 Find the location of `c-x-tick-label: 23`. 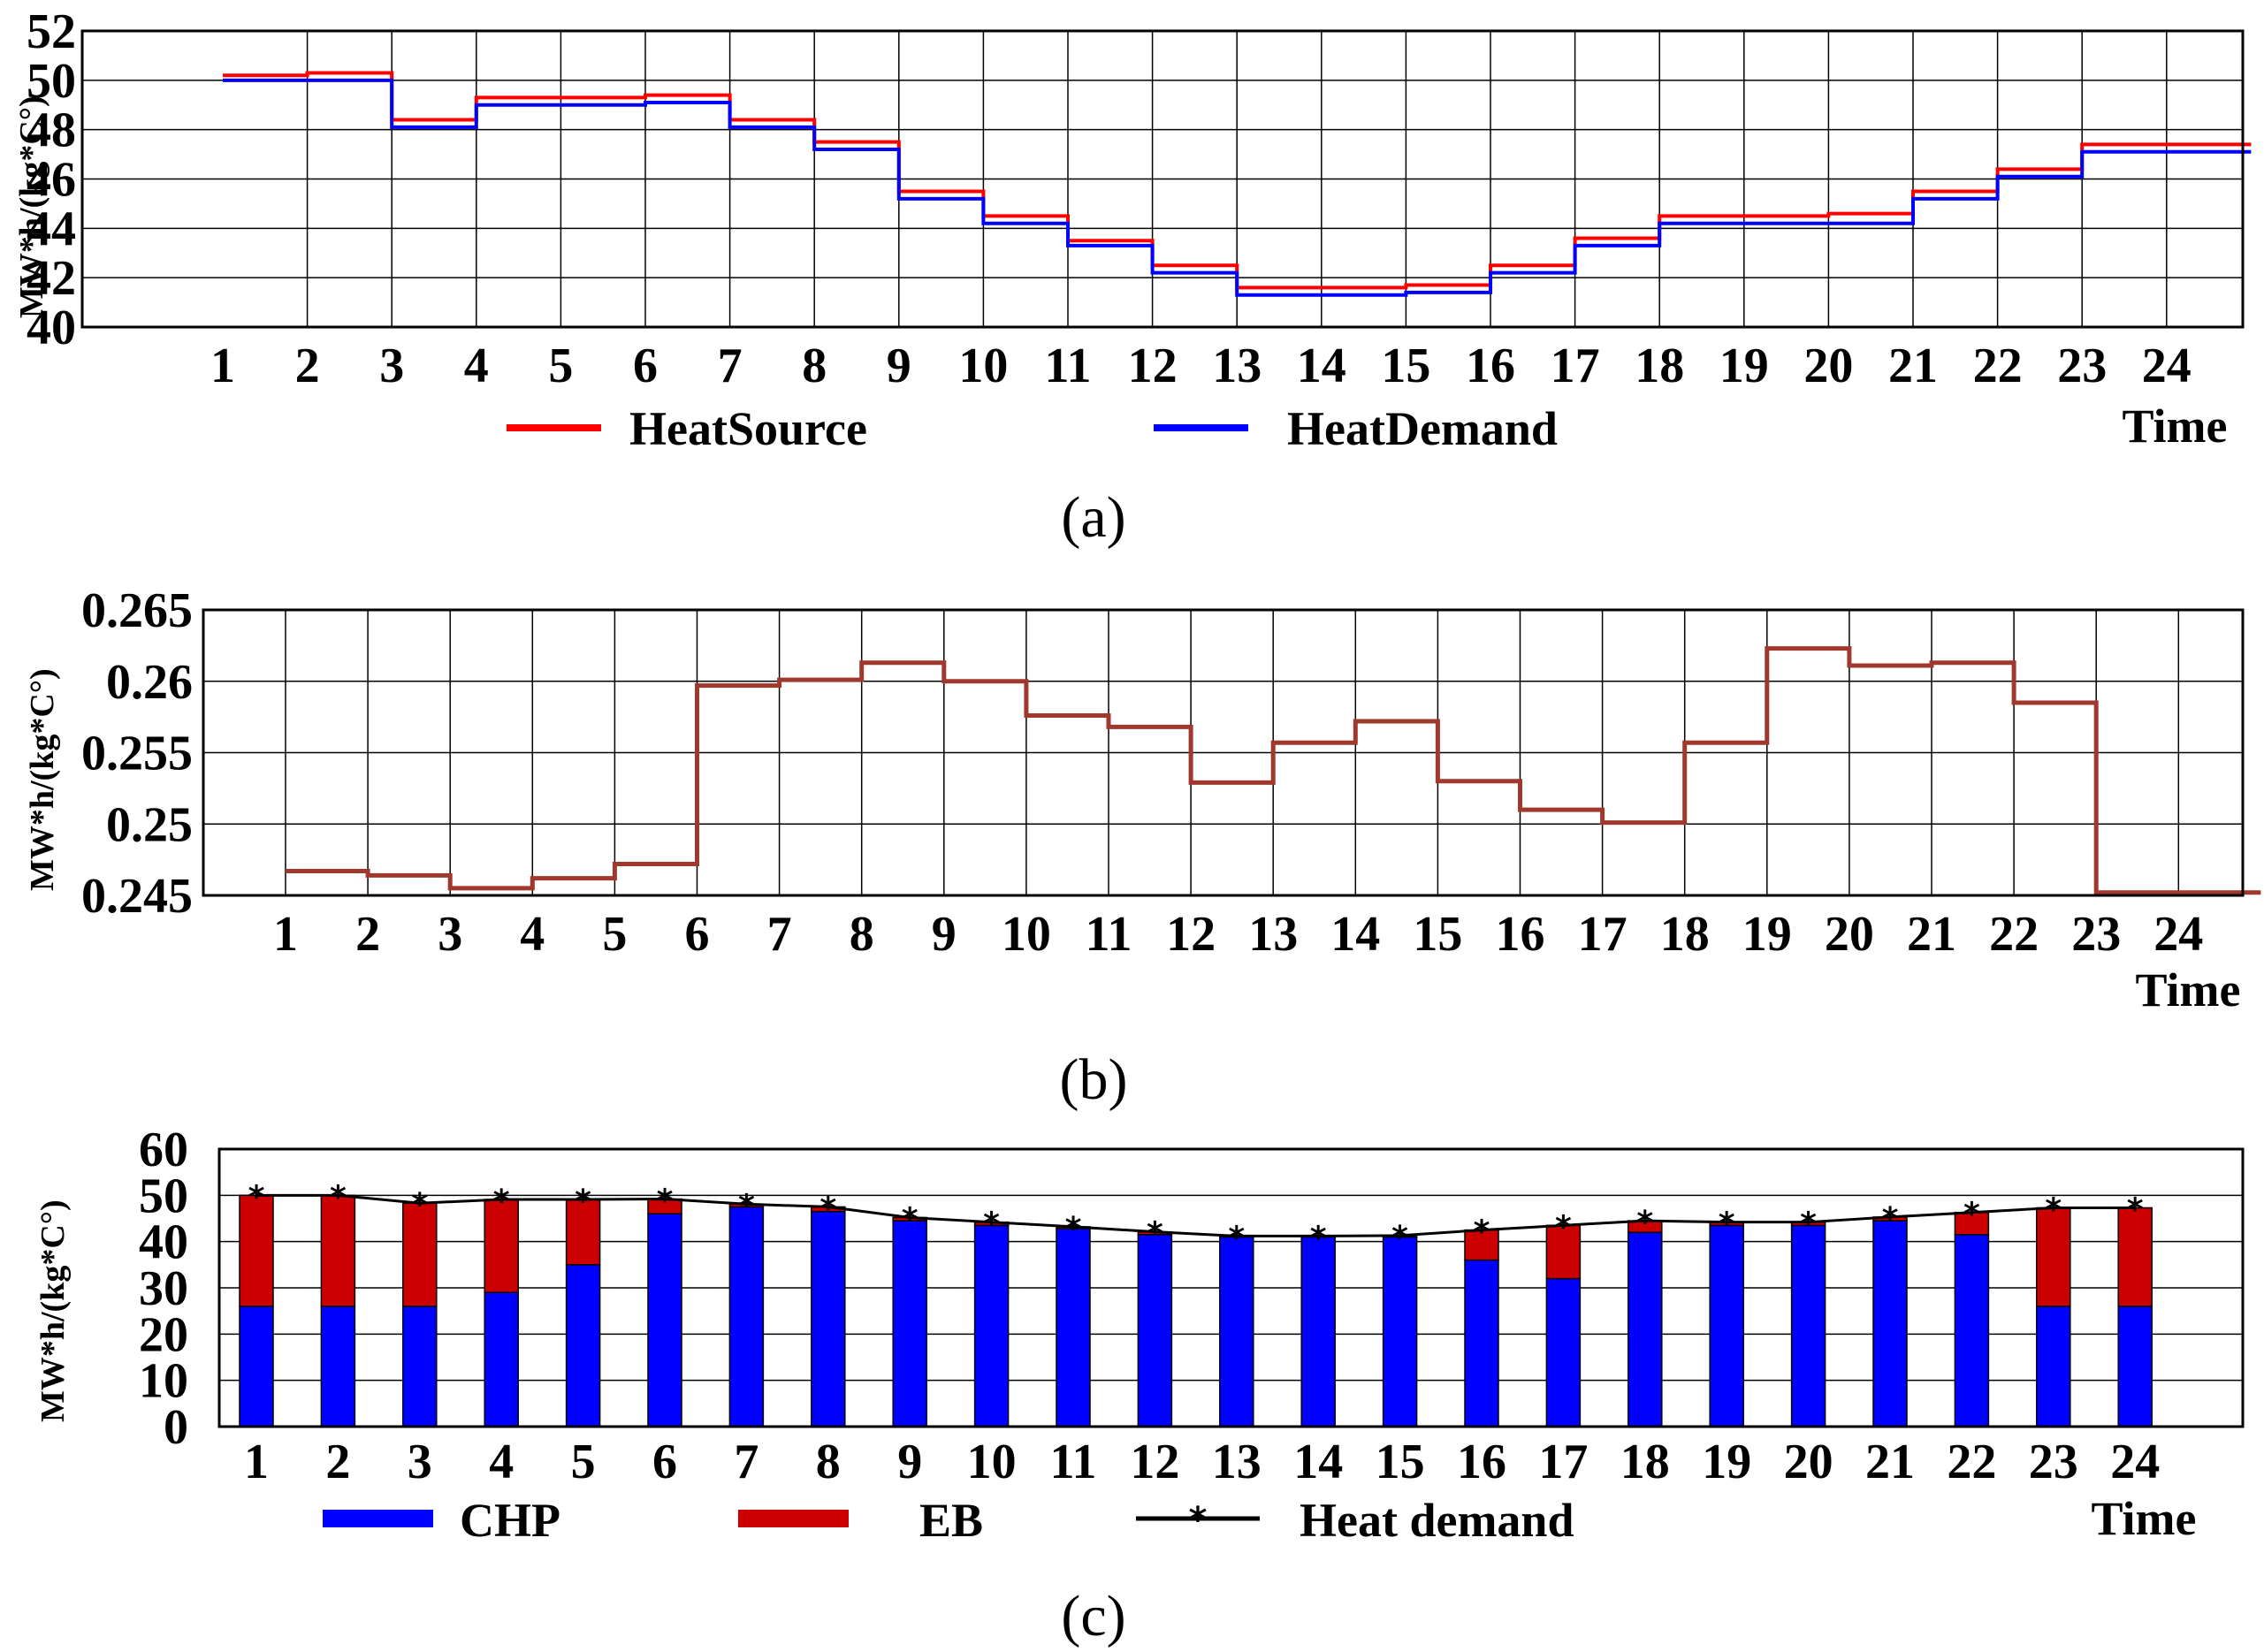

c-x-tick-label: 23 is located at coordinates (2053, 1462).